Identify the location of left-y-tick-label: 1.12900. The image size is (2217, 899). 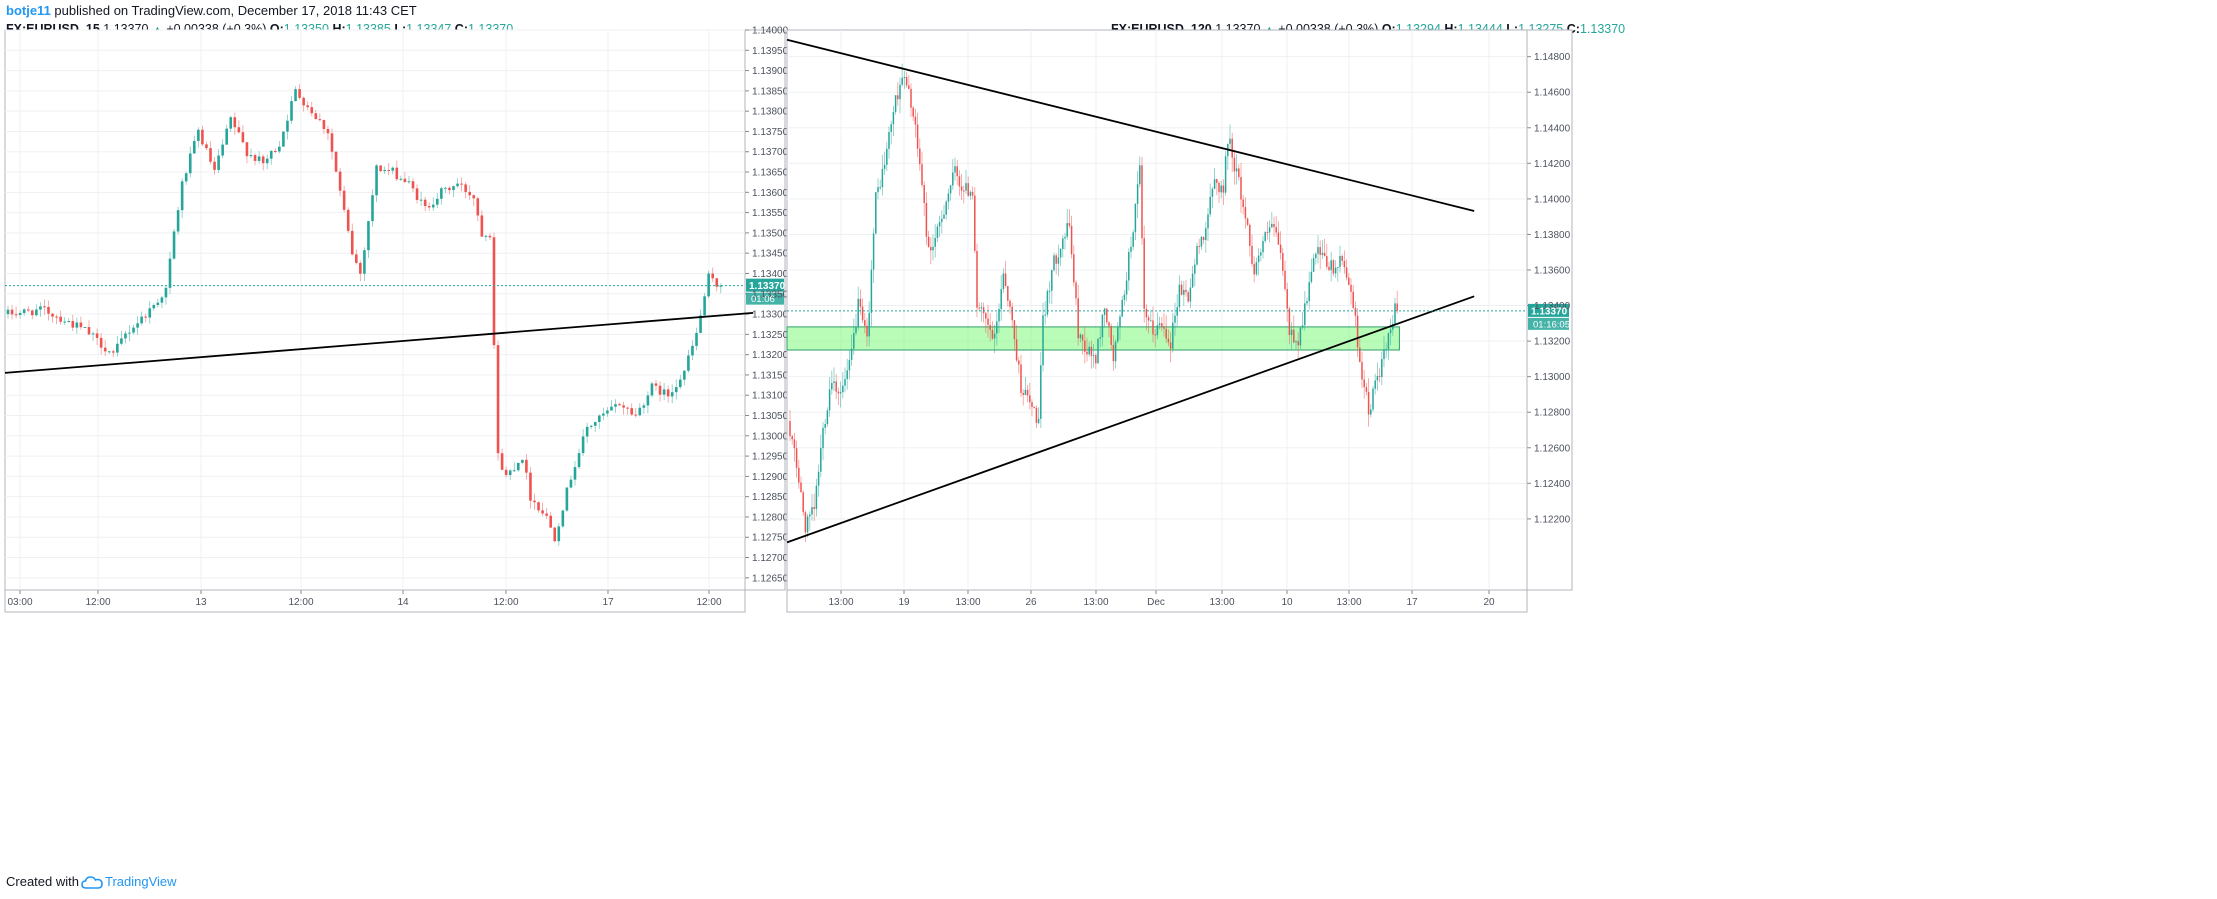
(770, 477).